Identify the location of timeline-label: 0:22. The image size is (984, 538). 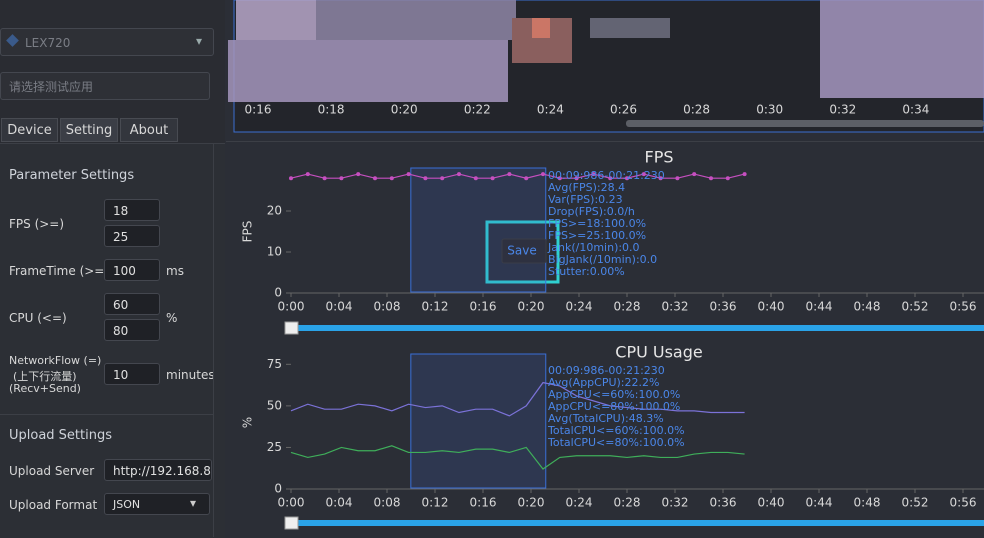
(477, 110).